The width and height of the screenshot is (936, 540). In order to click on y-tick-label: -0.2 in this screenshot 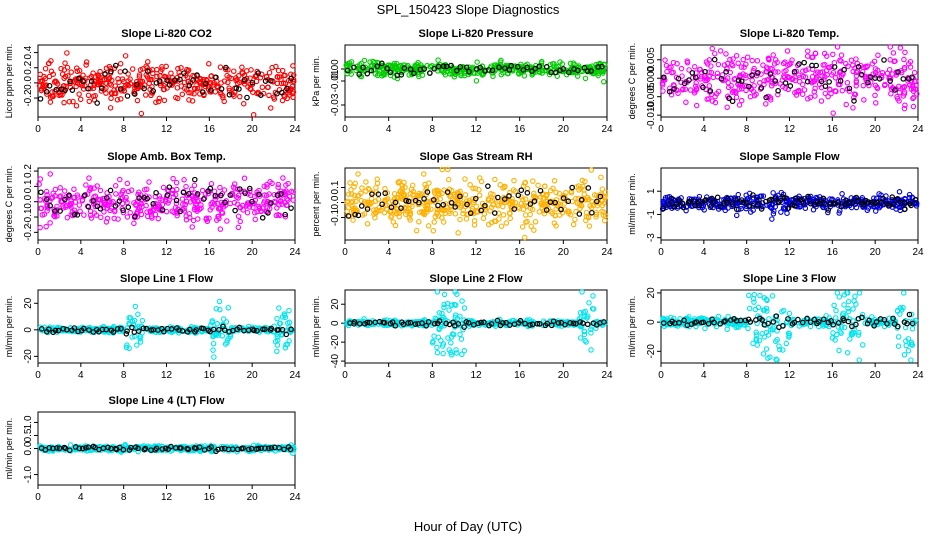, I will do `click(28, 232)`.